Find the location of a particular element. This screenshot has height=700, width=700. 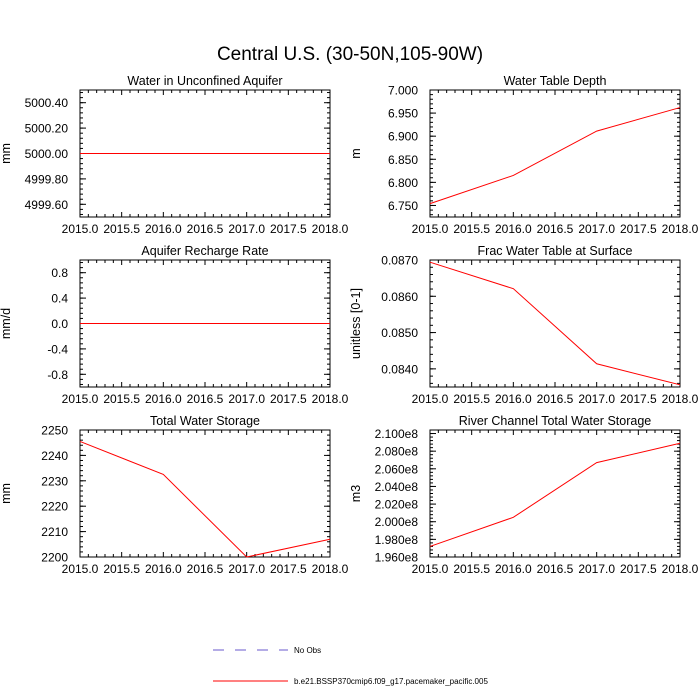

y-tick-label: 2.060e8 is located at coordinates (397, 469).